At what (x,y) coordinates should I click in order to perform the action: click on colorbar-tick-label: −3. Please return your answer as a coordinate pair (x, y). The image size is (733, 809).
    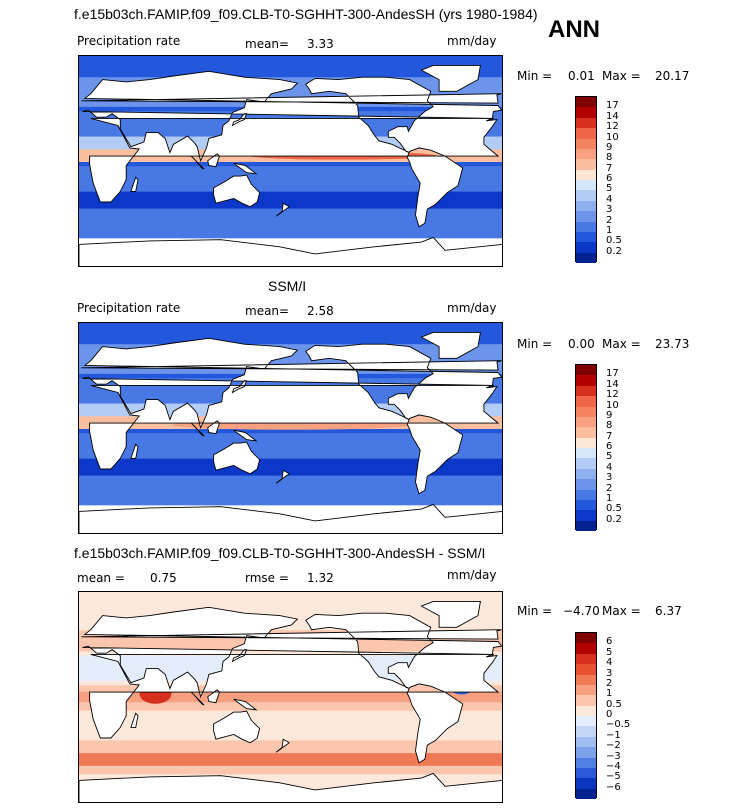
    Looking at the image, I should click on (613, 756).